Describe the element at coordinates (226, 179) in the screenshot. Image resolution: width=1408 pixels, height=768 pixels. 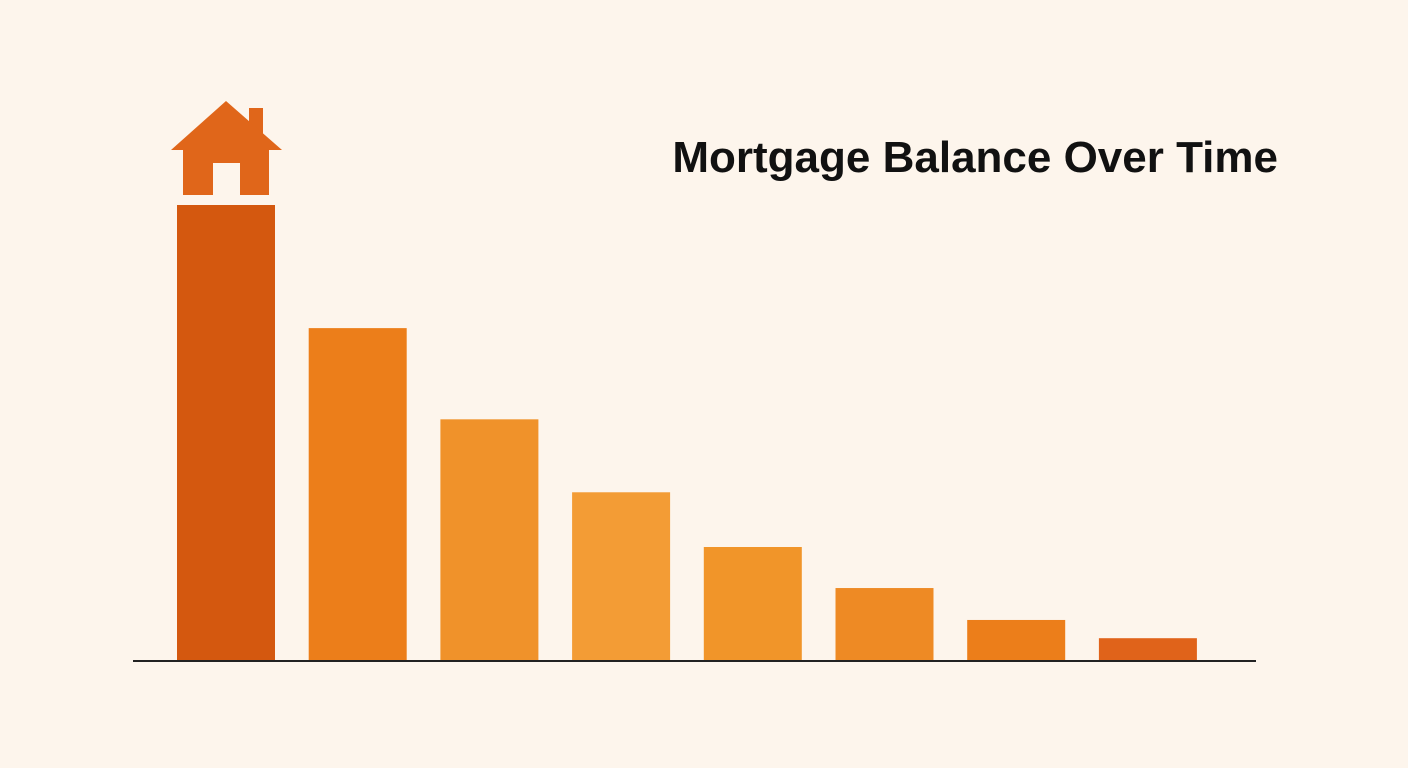
I see `door` at that location.